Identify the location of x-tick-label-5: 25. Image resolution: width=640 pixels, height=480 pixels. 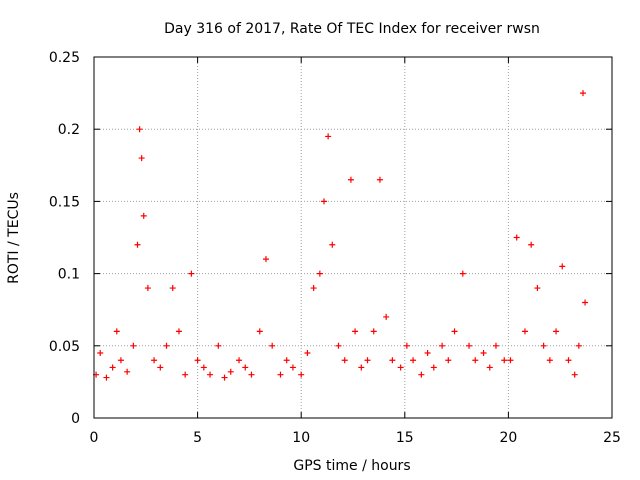
(612, 438).